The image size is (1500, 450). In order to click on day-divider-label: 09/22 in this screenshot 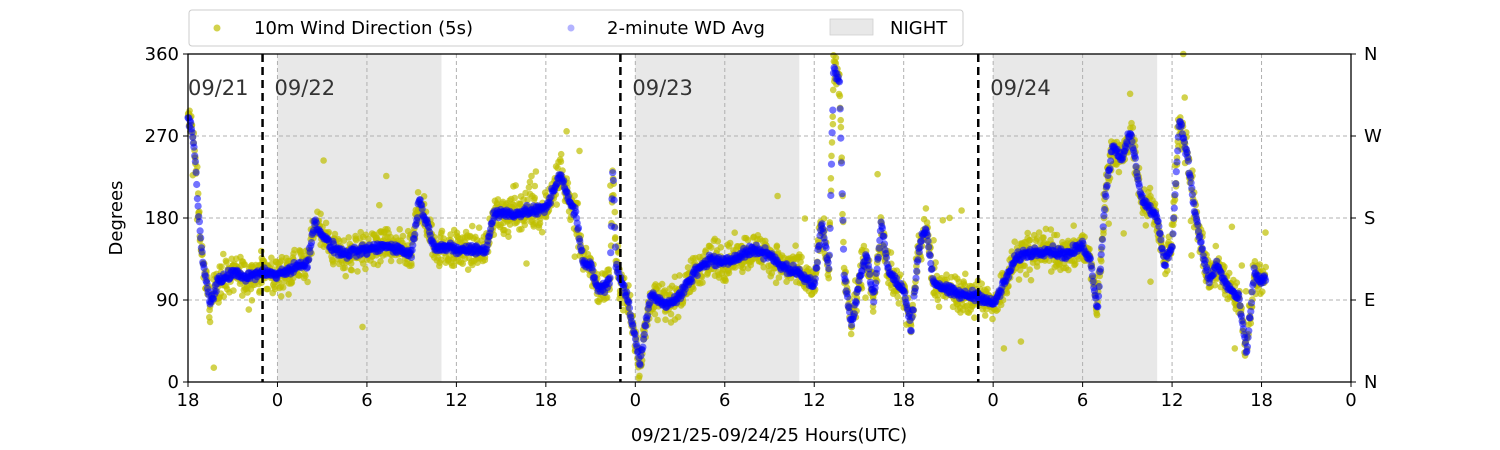, I will do `click(305, 88)`.